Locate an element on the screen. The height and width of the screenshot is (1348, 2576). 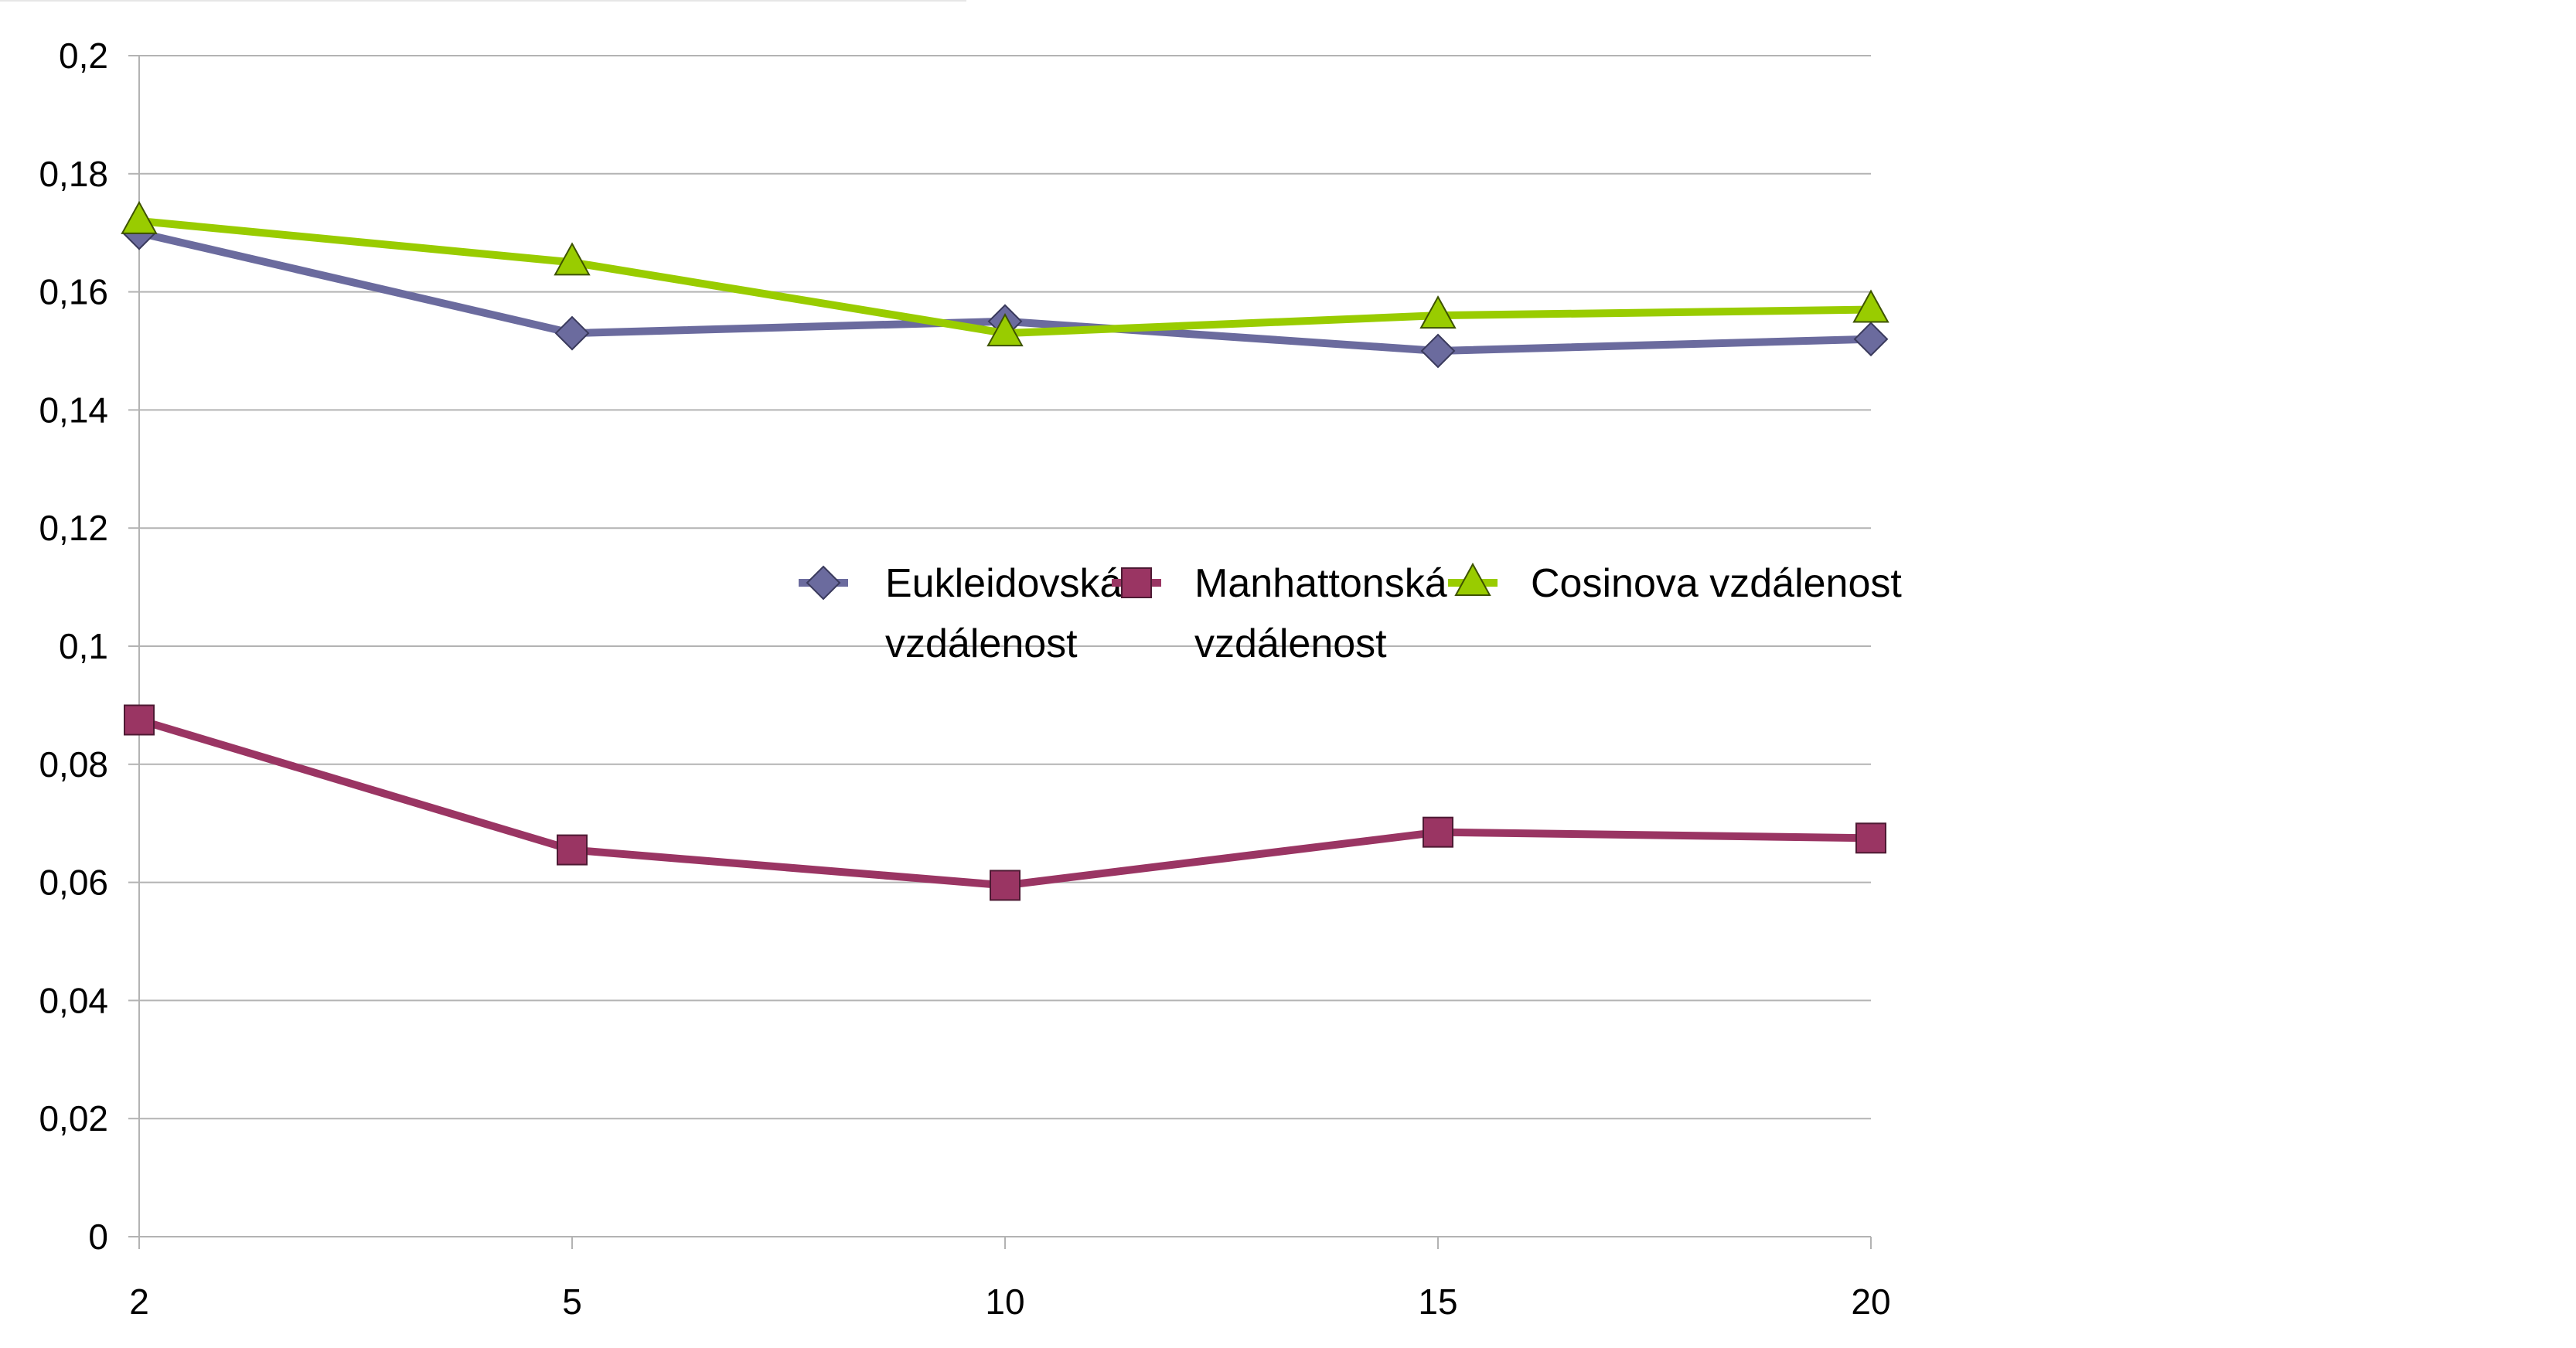
y-tick-label: 0,02 is located at coordinates (73, 1118).